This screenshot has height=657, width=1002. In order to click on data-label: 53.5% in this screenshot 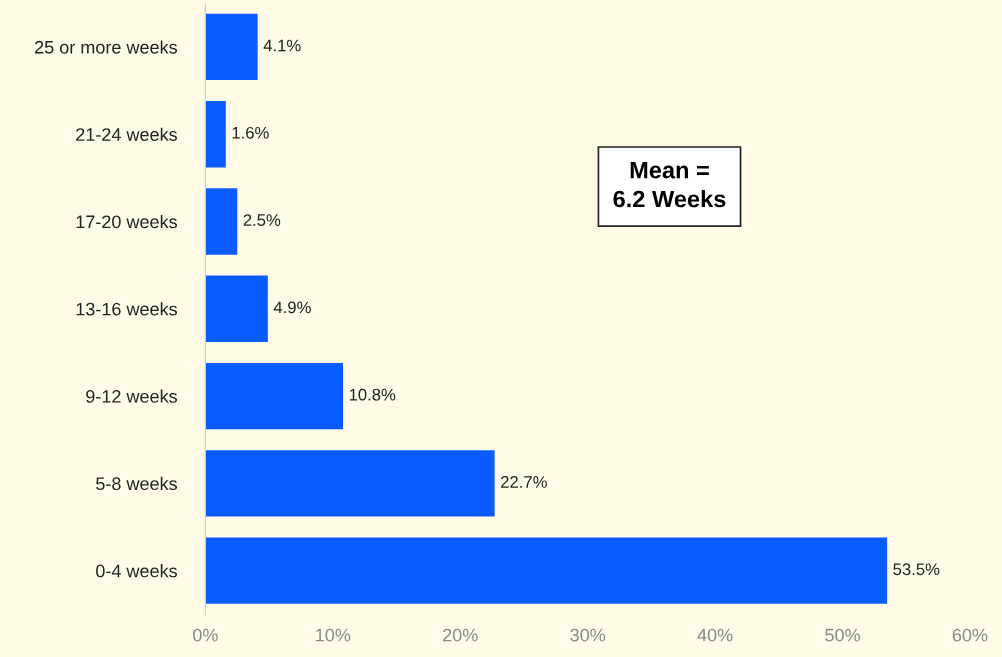, I will do `click(916, 569)`.